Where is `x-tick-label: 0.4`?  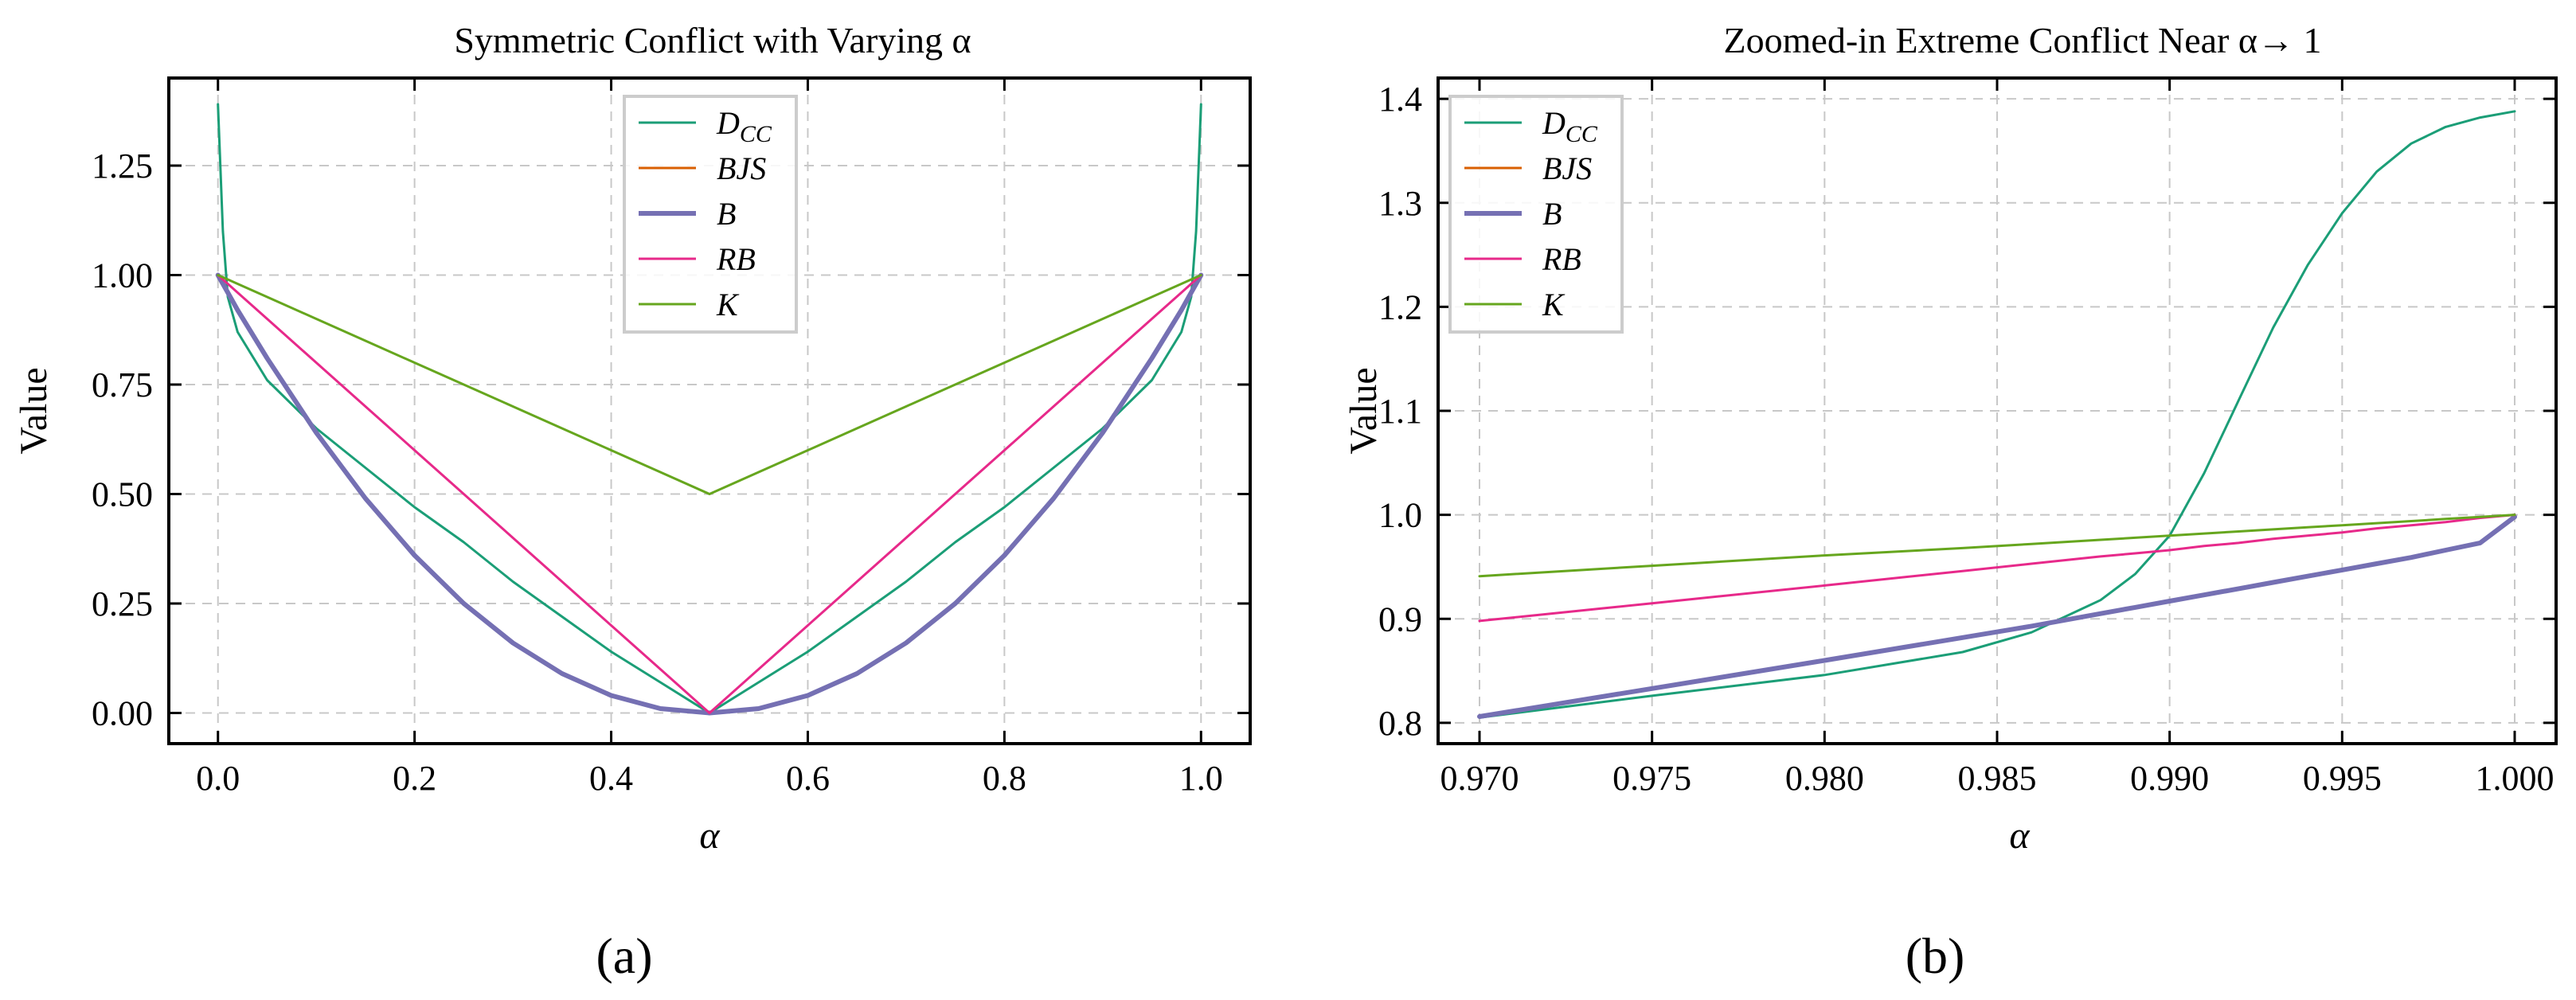
x-tick-label: 0.4 is located at coordinates (611, 779).